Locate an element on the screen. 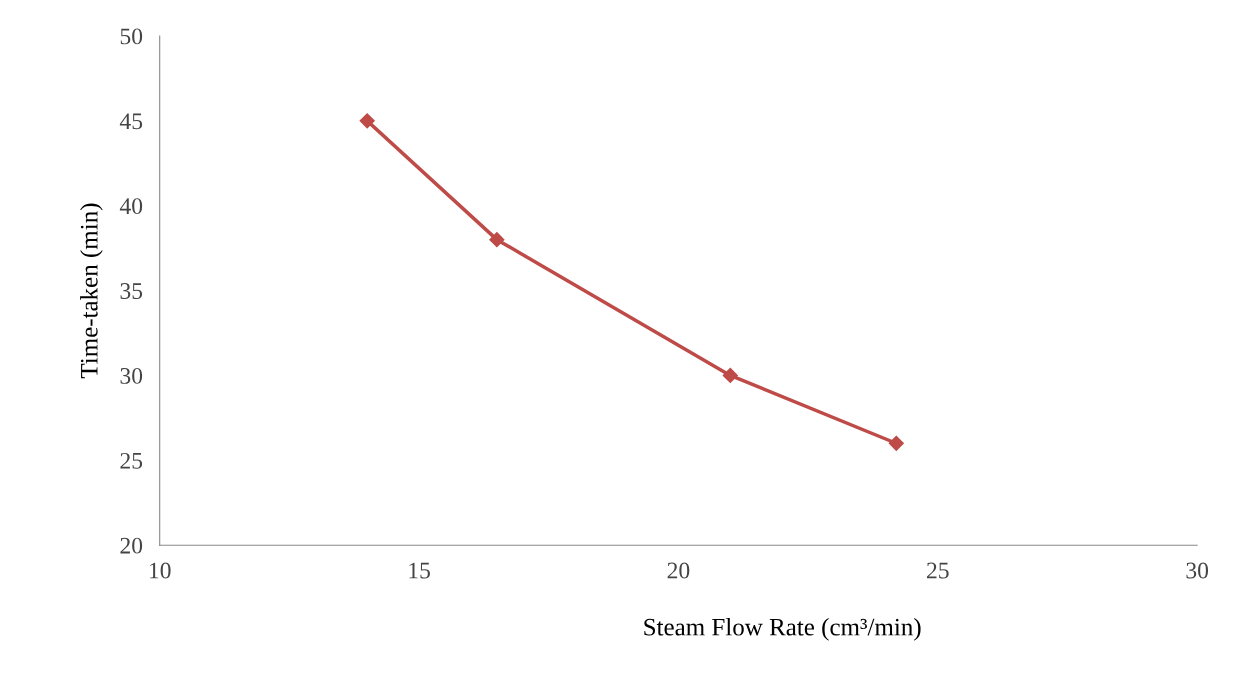 Image resolution: width=1238 pixels, height=691 pixels. y-axis-title: Time-taken (min) is located at coordinates (91, 291).